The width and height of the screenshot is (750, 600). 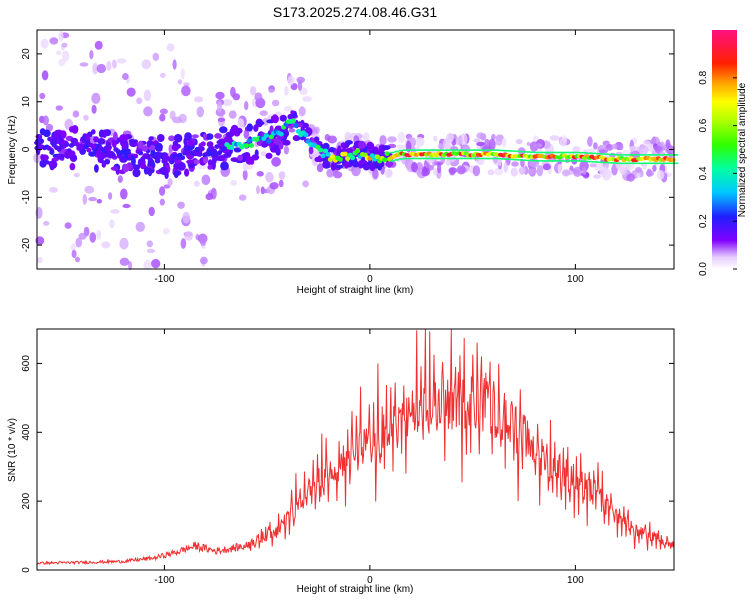 I want to click on spectrogram-ytick-label: 10, so click(x=26, y=102).